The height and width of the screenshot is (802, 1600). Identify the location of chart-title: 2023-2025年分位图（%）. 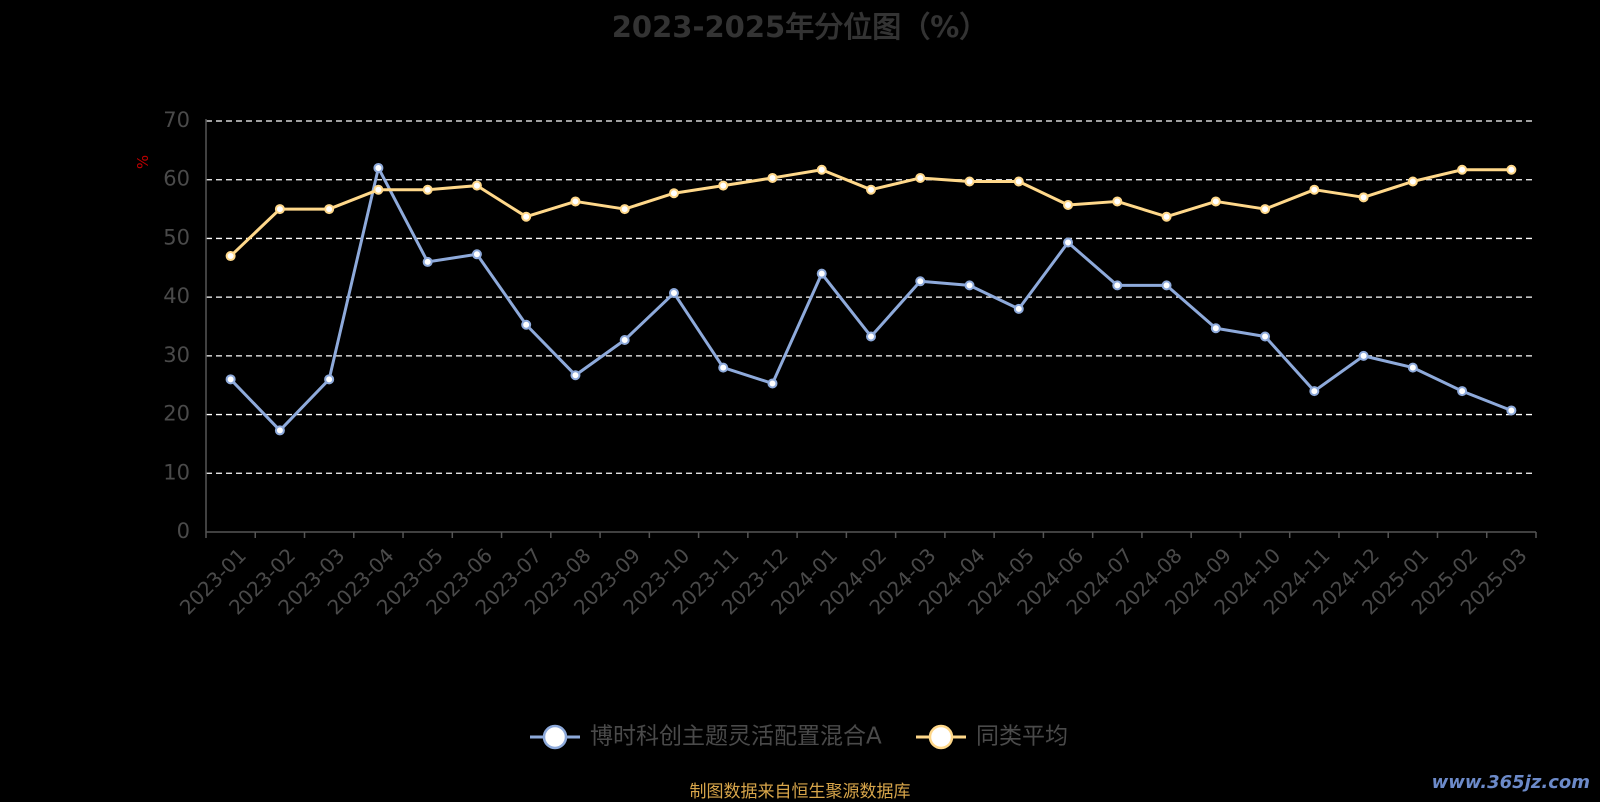
(800, 27).